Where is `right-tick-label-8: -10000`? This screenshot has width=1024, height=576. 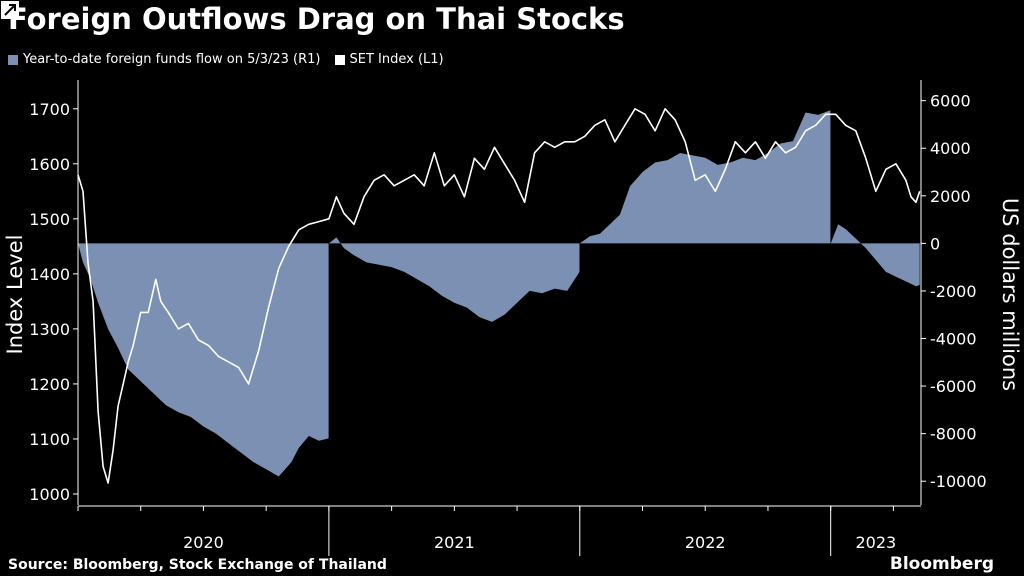 right-tick-label-8: -10000 is located at coordinates (958, 481).